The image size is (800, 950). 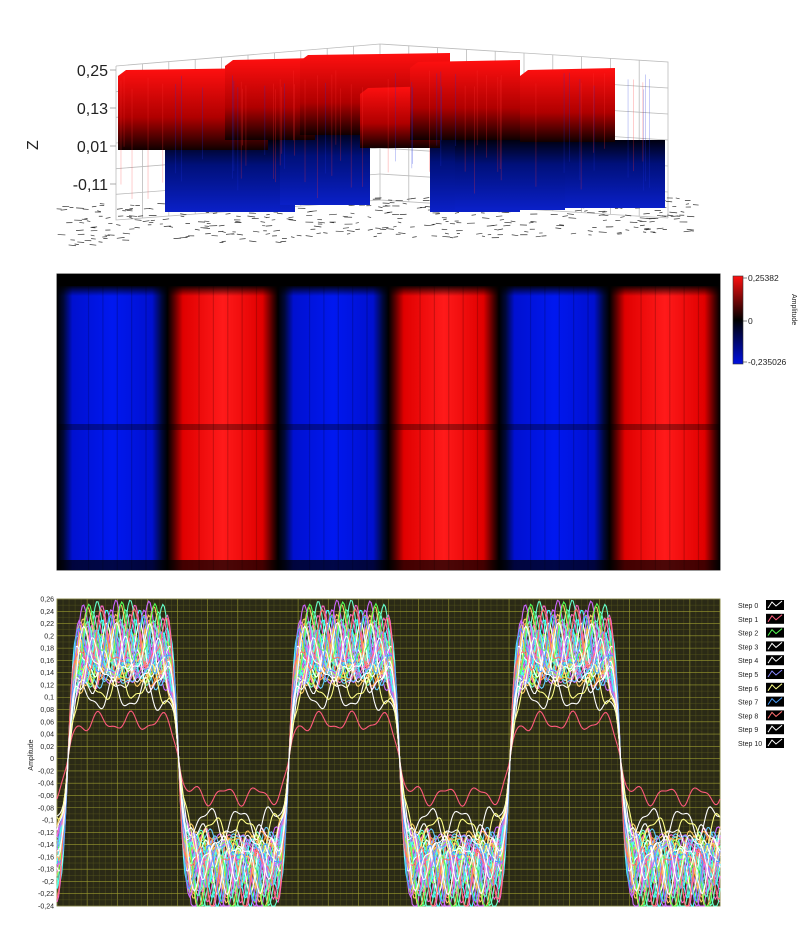 What do you see at coordinates (748, 689) in the screenshot?
I see `legend-label: Step 6` at bounding box center [748, 689].